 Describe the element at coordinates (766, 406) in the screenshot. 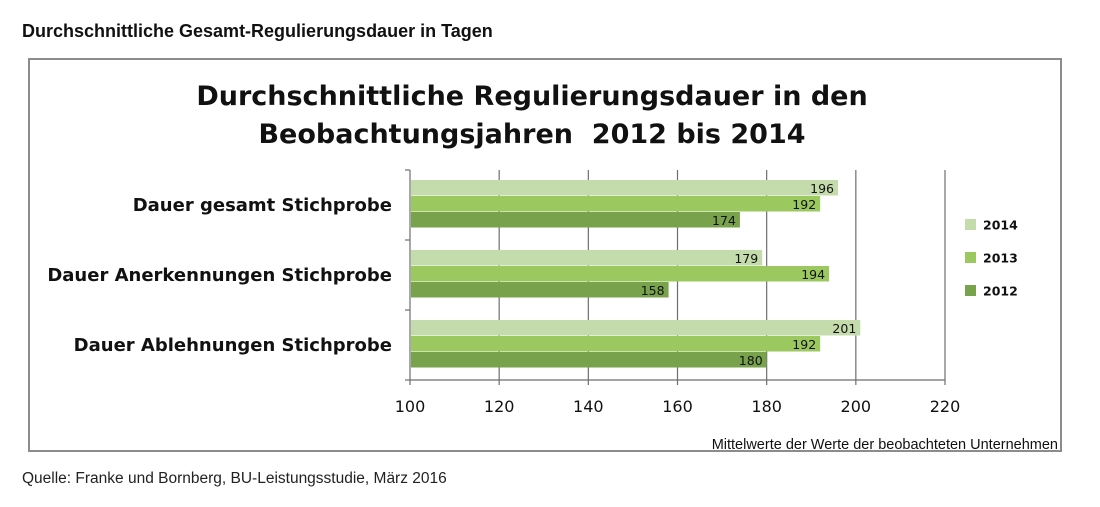

I see `x-tick-label: 180` at that location.